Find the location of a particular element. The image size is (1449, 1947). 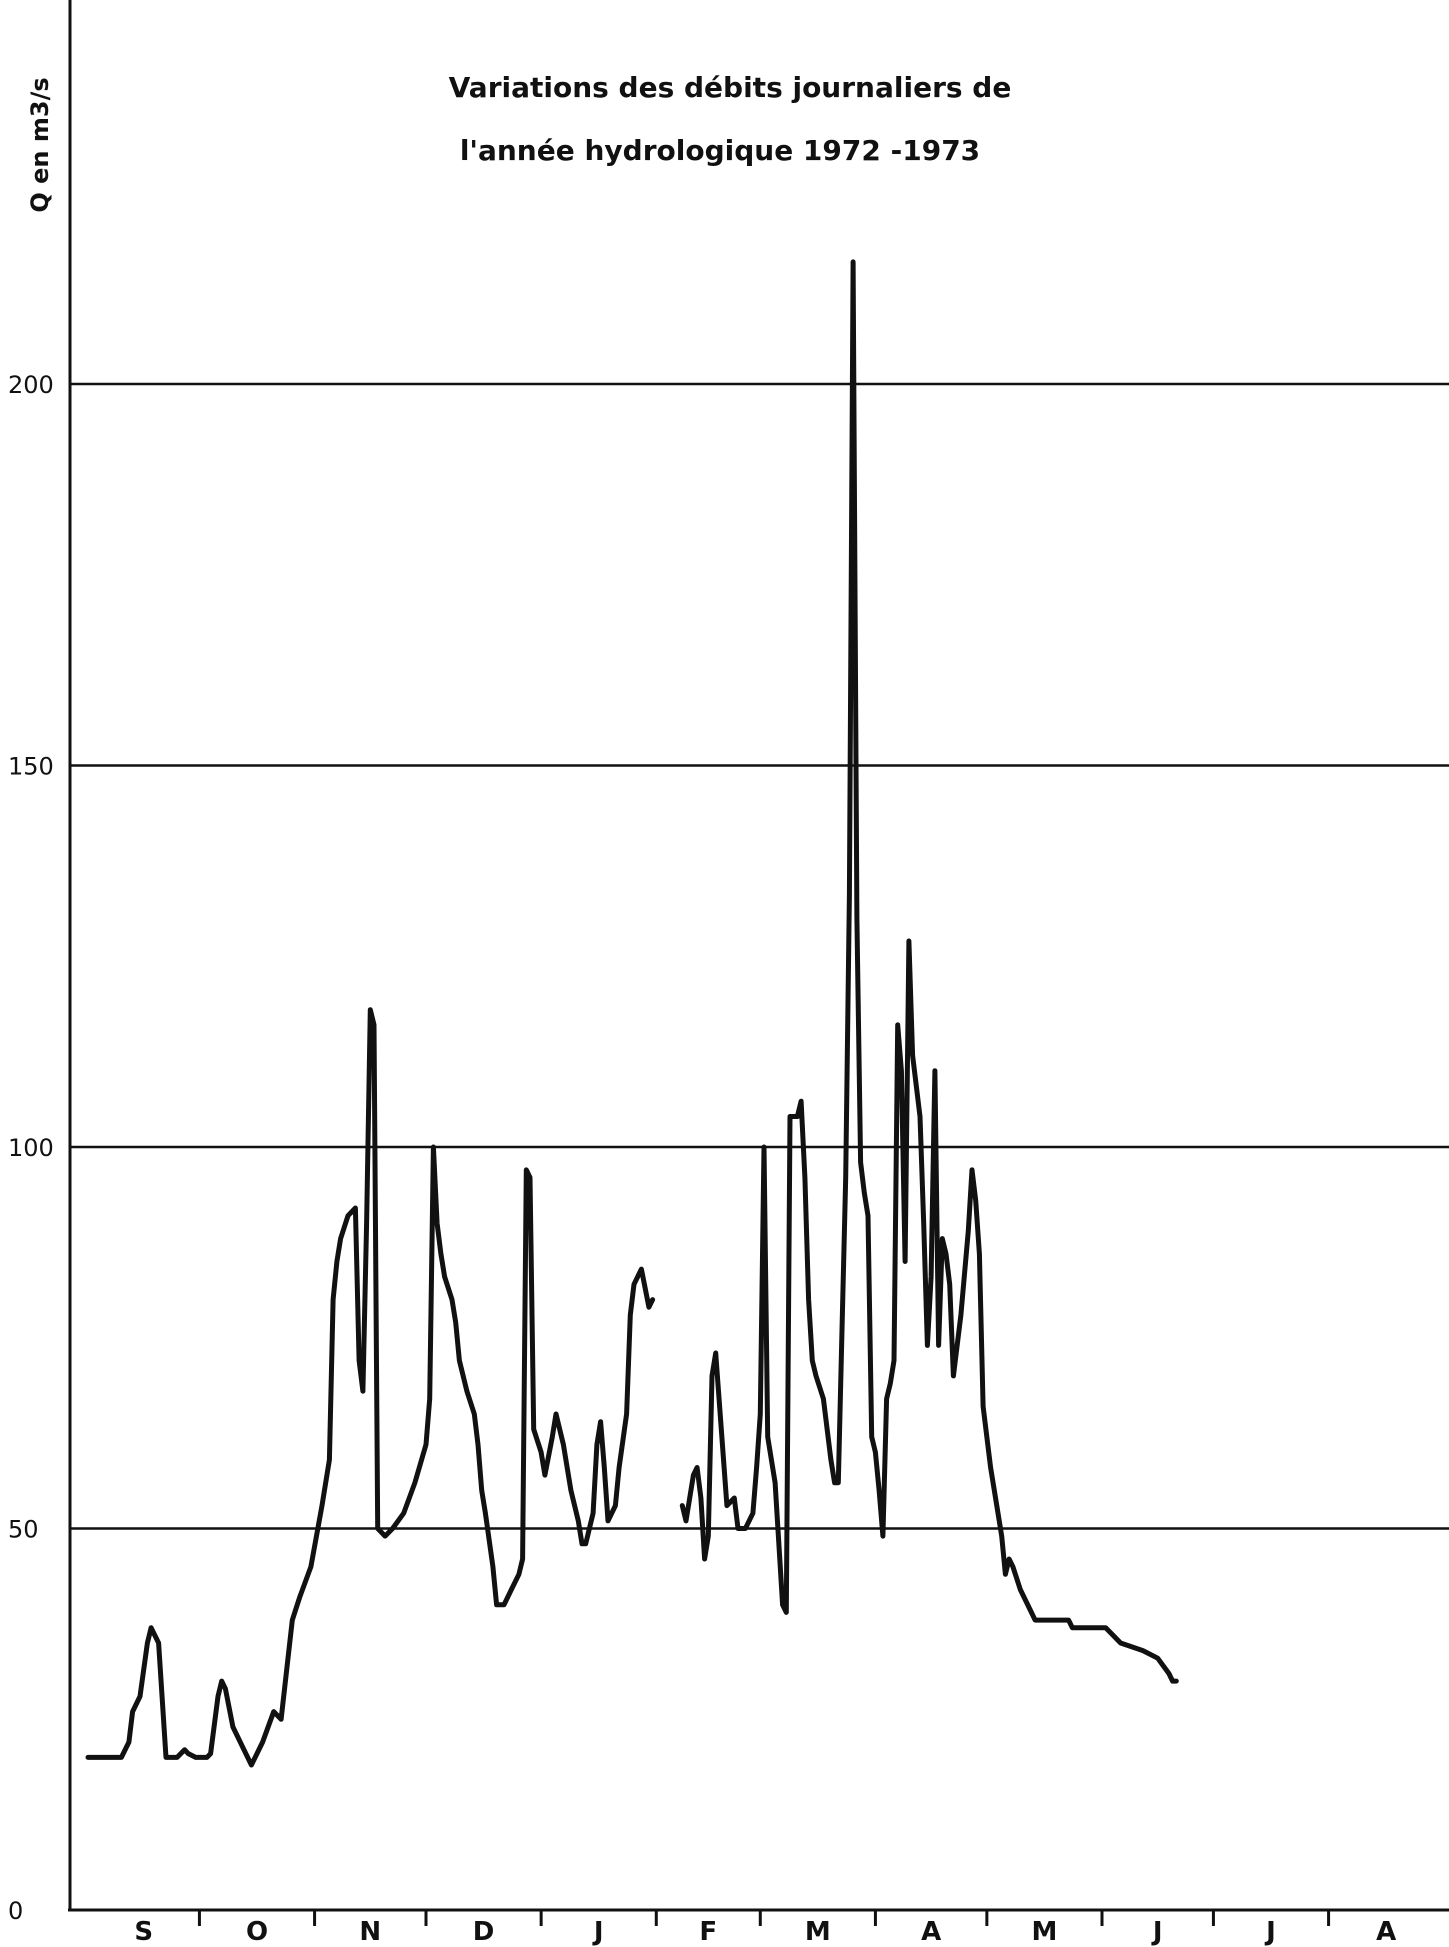

month-label: O is located at coordinates (257, 1932).